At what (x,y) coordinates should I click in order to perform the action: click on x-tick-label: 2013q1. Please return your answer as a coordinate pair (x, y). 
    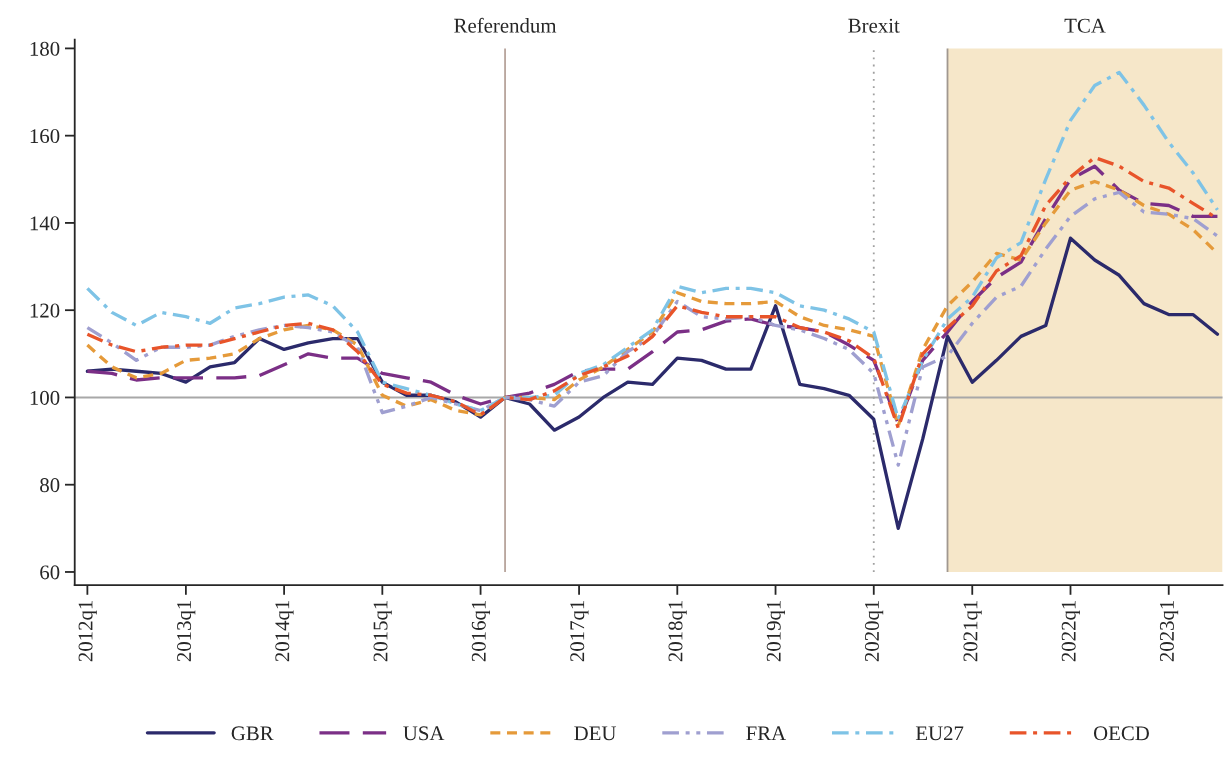
    Looking at the image, I should click on (186, 631).